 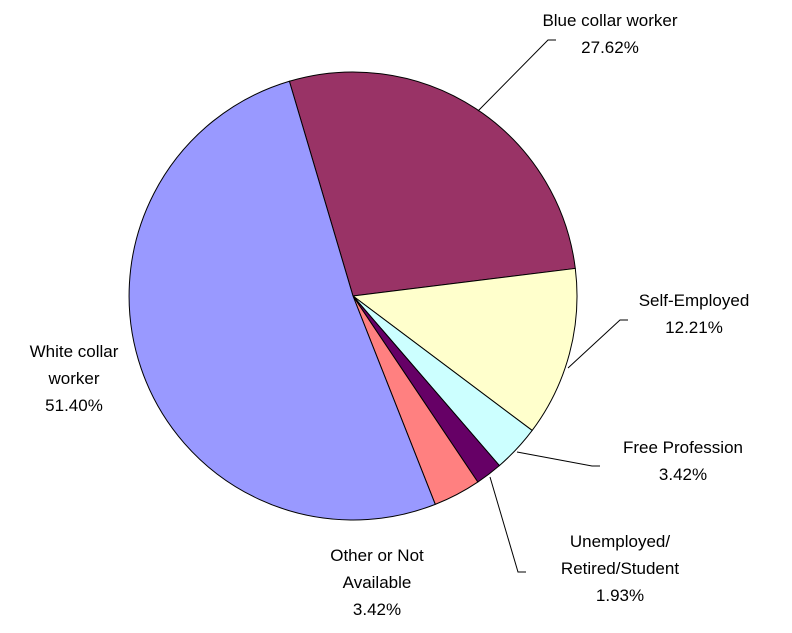 What do you see at coordinates (507, 524) in the screenshot?
I see `leader-line-unemployed-retired-student` at bounding box center [507, 524].